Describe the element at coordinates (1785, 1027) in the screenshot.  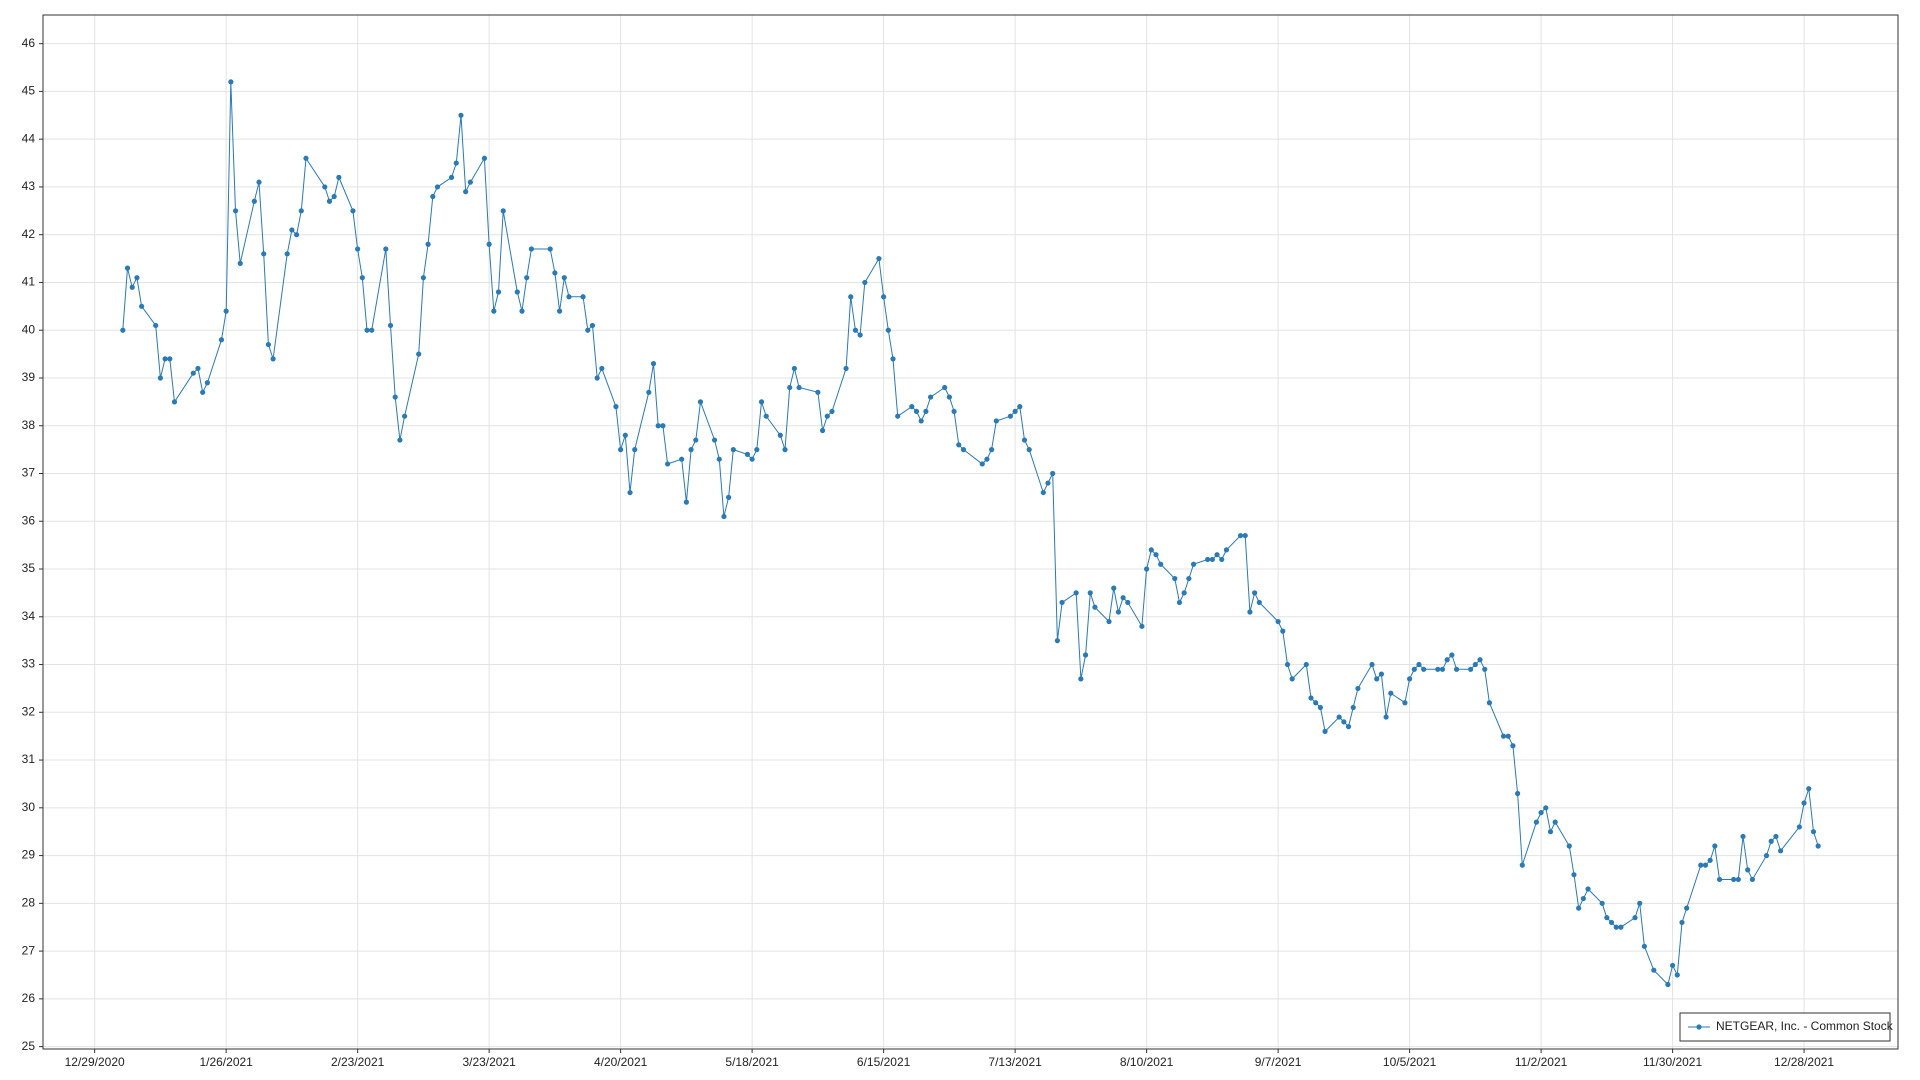
I see `legend-box` at that location.